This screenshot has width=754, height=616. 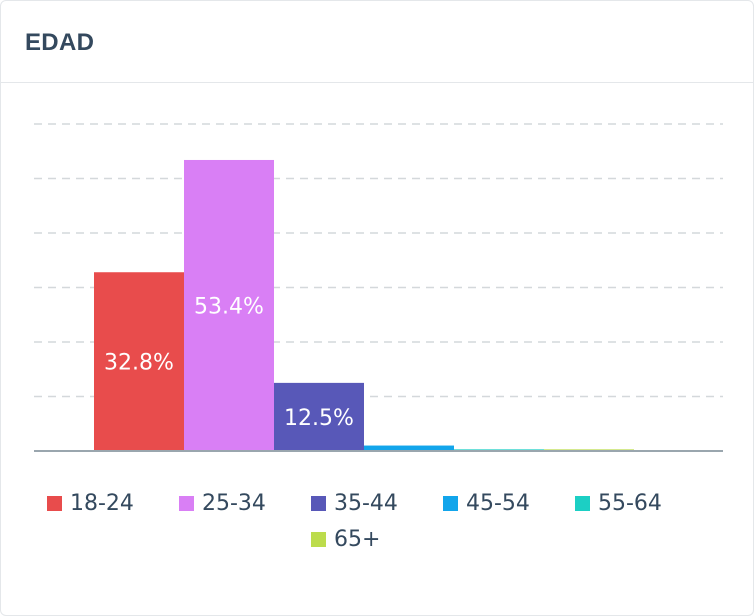 What do you see at coordinates (234, 503) in the screenshot?
I see `legend-label: 25-34` at bounding box center [234, 503].